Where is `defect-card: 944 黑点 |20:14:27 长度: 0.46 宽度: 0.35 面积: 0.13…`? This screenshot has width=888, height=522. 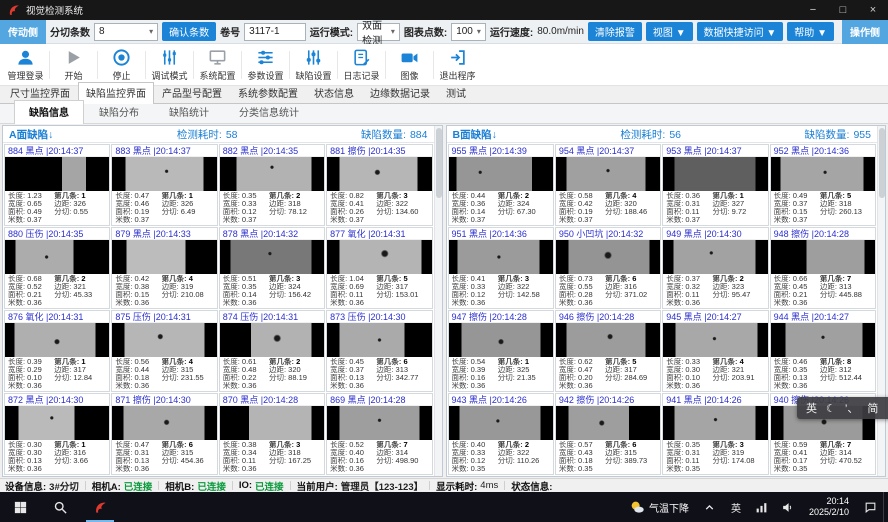 defect-card: 944 黑点 |20:14:27 长度: 0.46 宽度: 0.35 面积: 0.13… is located at coordinates (822, 351).